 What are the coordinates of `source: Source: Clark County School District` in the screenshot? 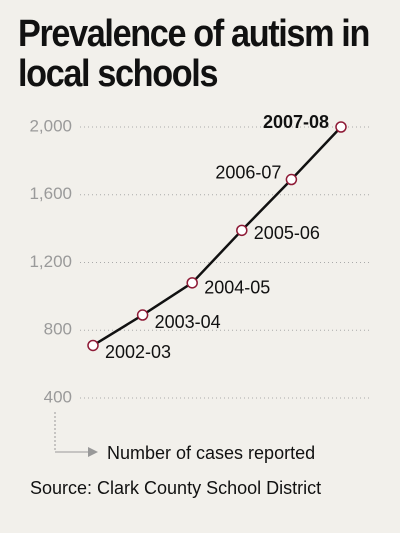 It's located at (175, 488).